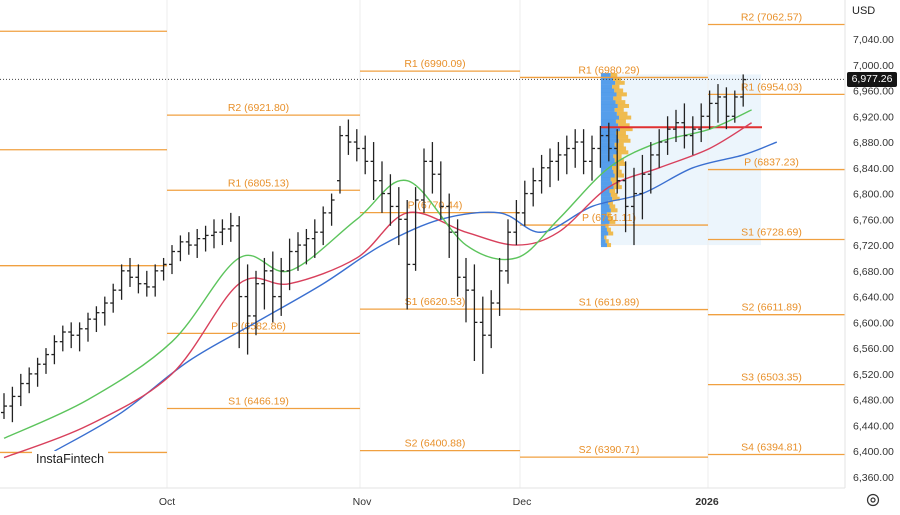  I want to click on pivot-label: R1 (6954.03), so click(771, 87).